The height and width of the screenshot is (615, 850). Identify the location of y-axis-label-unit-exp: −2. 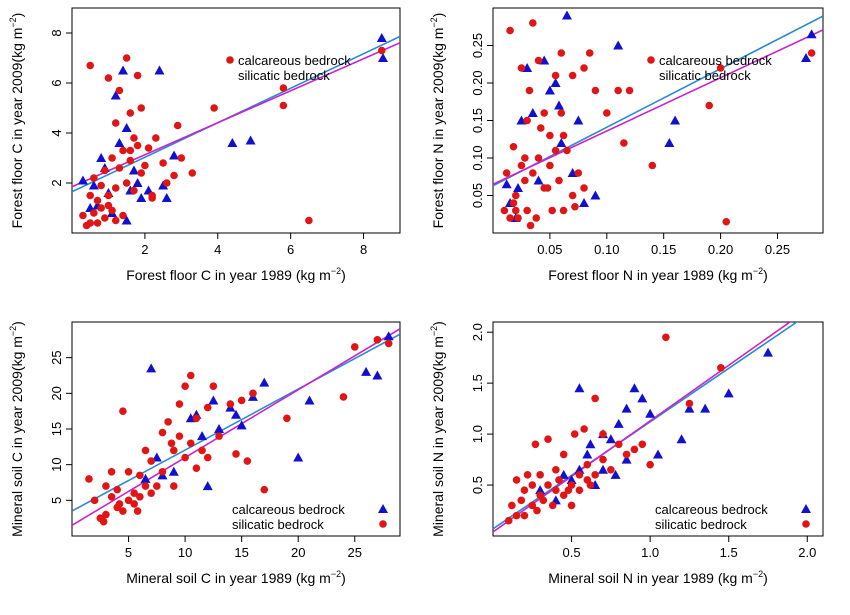
(434, 22).